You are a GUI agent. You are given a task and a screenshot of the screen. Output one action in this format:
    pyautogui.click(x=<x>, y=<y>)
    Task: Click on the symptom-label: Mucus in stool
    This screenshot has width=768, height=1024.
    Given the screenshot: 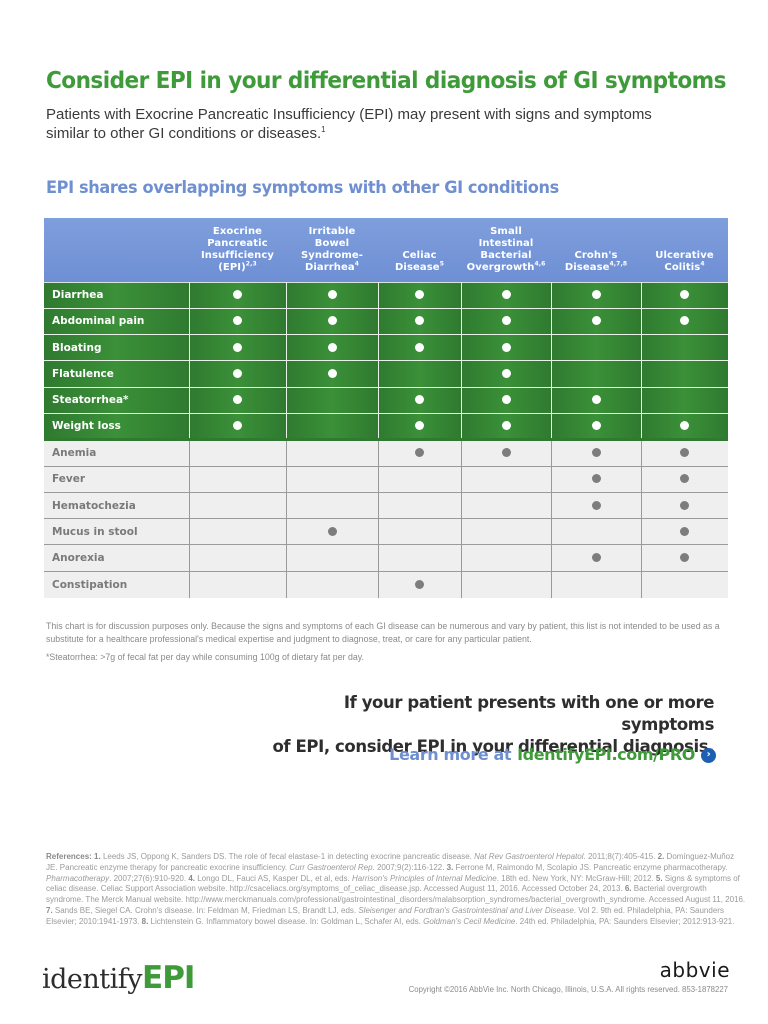 What is the action you would take?
    pyautogui.click(x=117, y=532)
    